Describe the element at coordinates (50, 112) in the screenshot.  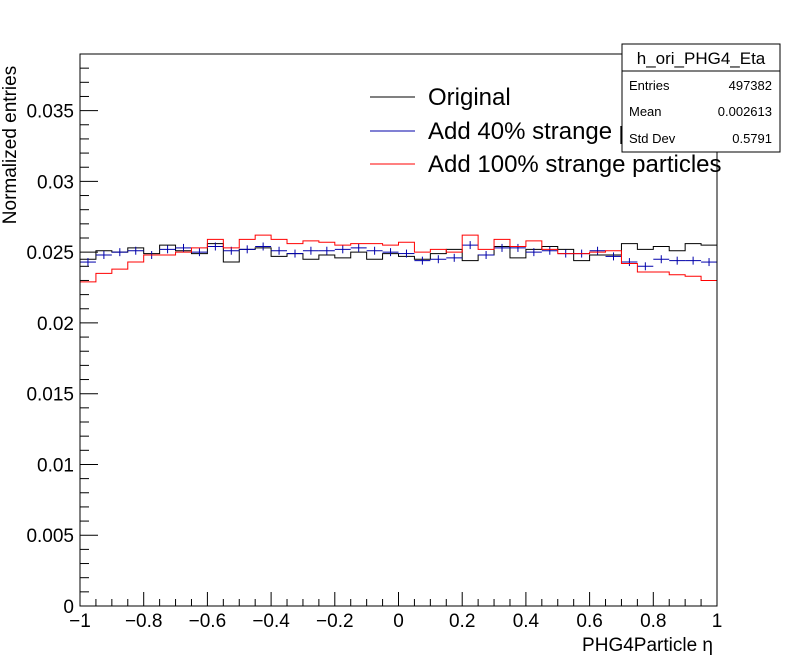
I see `y-tick-label: 0.035` at that location.